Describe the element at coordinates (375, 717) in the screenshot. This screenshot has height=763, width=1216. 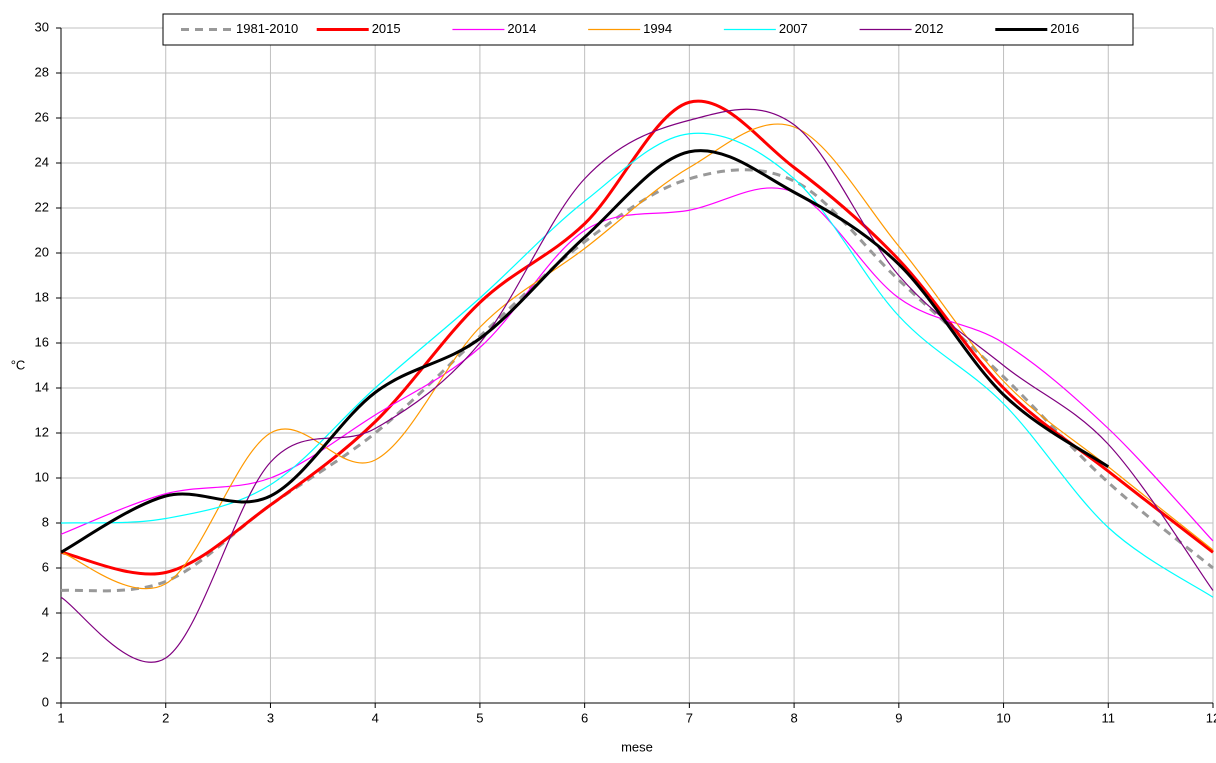
I see `x-tick-label: 4` at that location.